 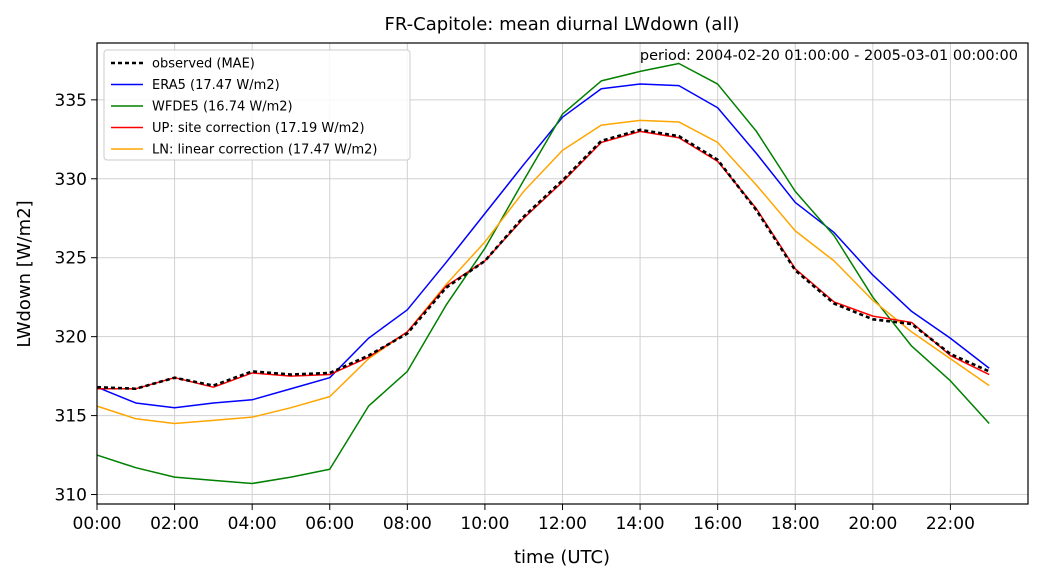 What do you see at coordinates (407, 524) in the screenshot?
I see `x-tick-label: 08:00` at bounding box center [407, 524].